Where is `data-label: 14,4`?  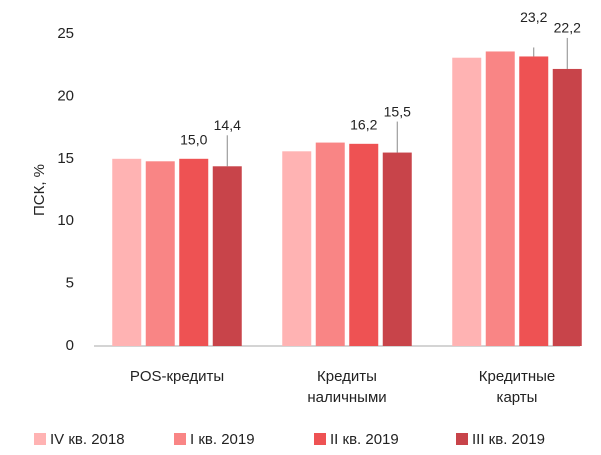 data-label: 14,4 is located at coordinates (227, 125).